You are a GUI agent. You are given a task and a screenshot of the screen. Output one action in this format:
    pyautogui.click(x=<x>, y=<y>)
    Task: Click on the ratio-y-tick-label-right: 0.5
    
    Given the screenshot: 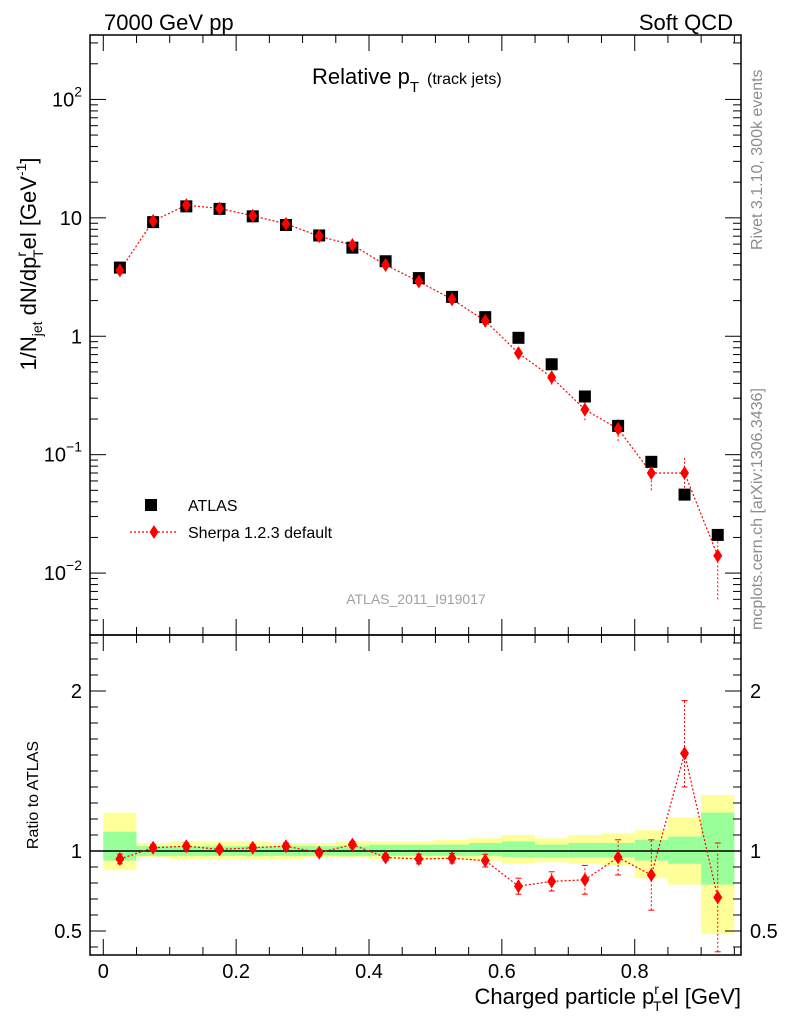 What is the action you would take?
    pyautogui.click(x=764, y=932)
    